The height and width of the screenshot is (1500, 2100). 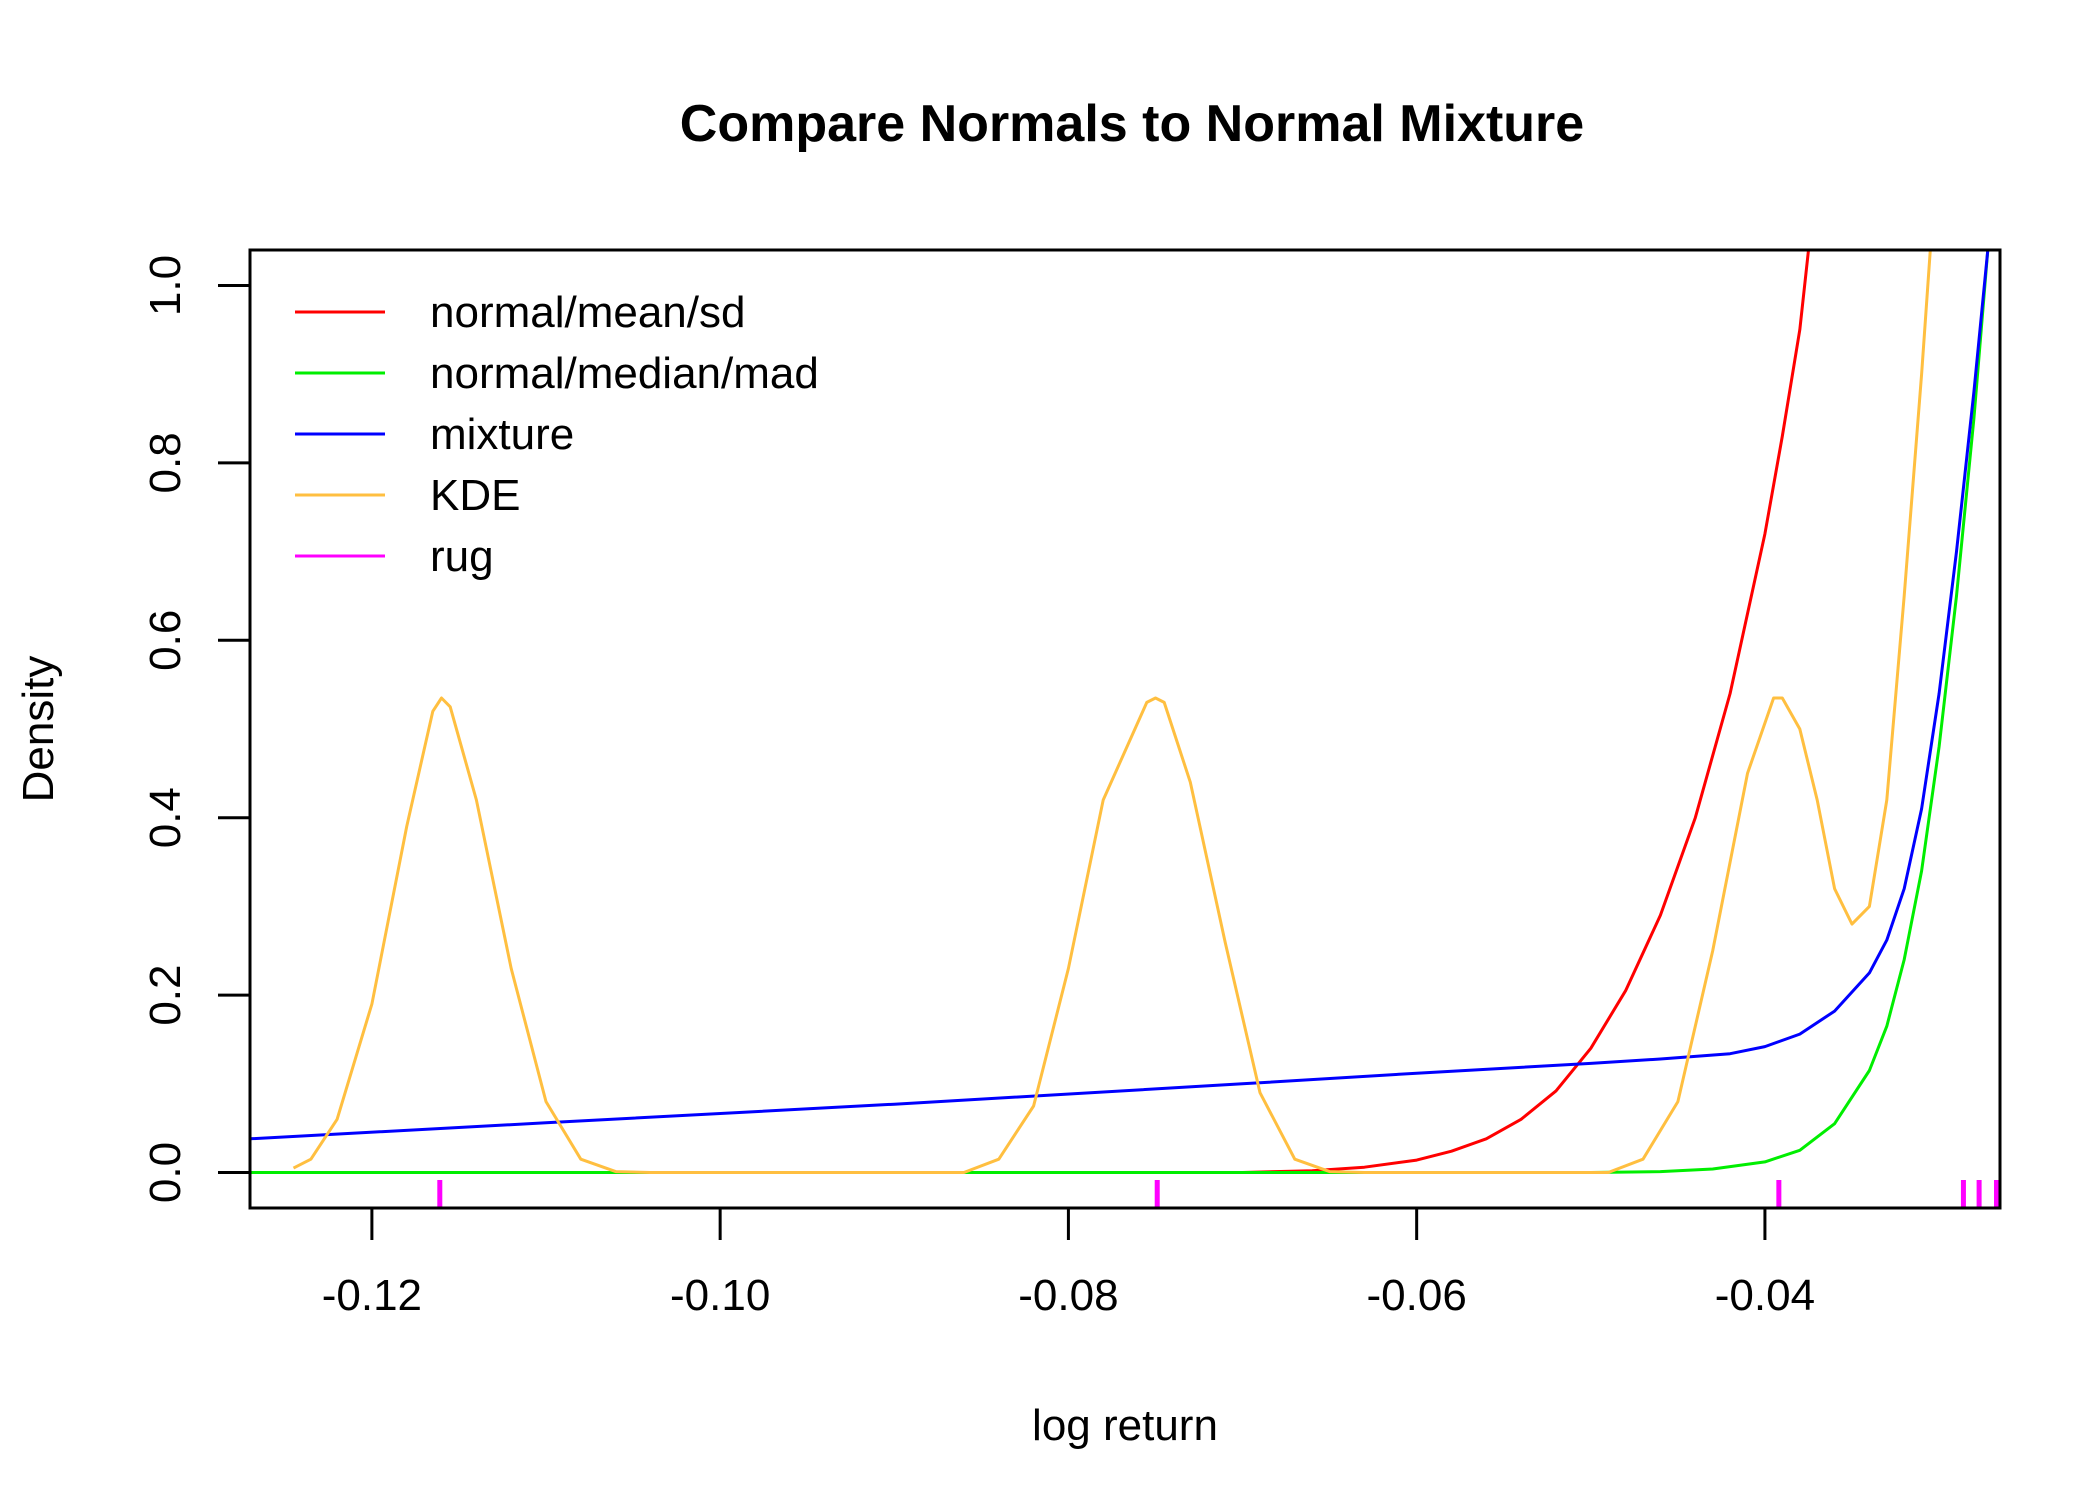 I want to click on x-axis-label: log return, so click(x=1125, y=1425).